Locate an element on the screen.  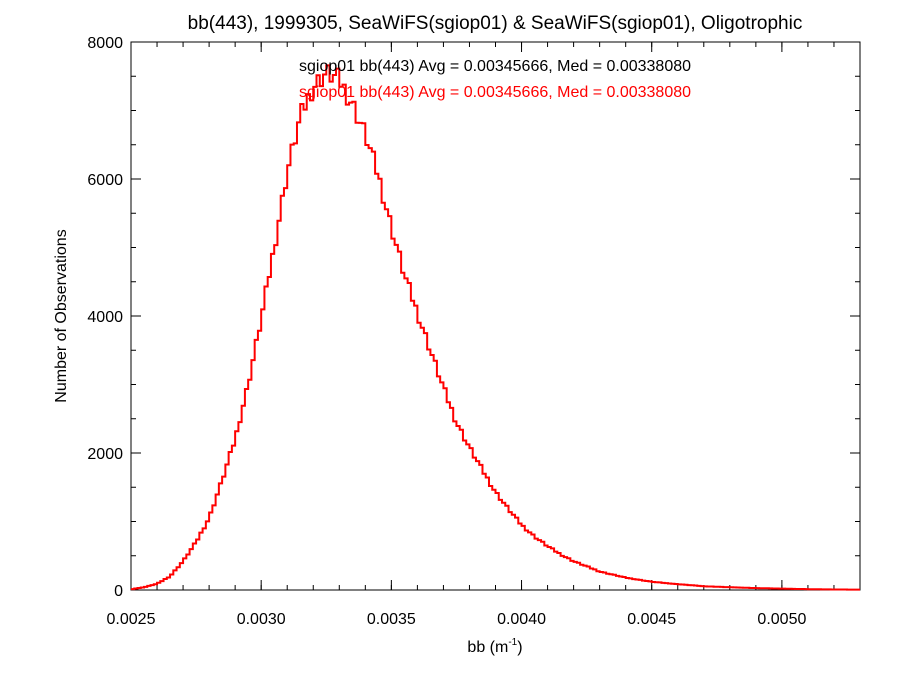
x-axis-label-main: bb (m is located at coordinates (487, 647).